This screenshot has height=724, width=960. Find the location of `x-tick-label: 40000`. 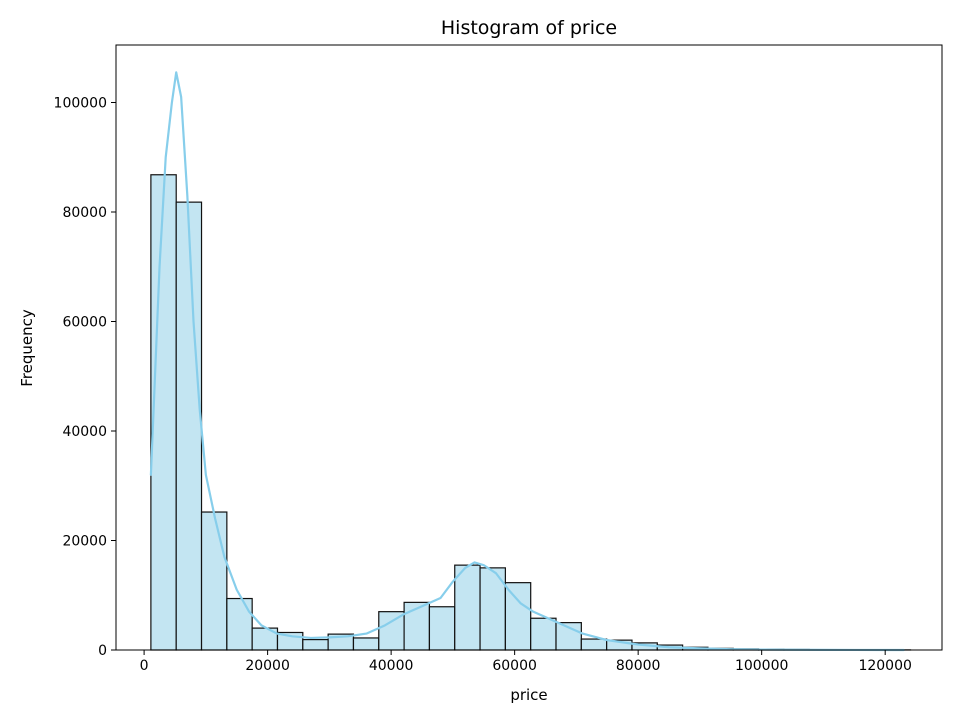

x-tick-label: 40000 is located at coordinates (391, 666).